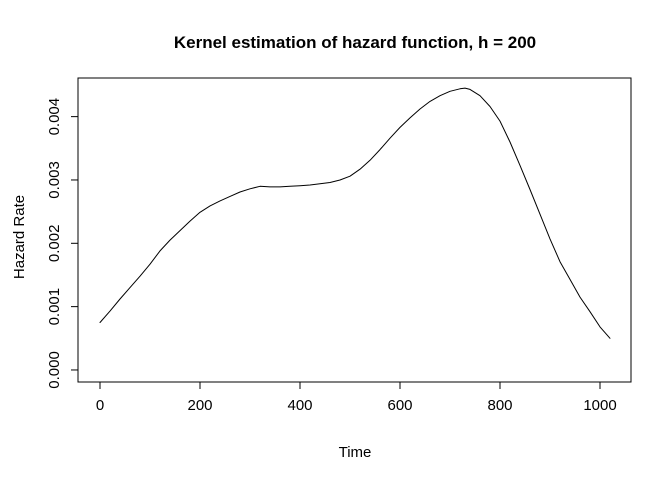  I want to click on y-tick-label: 0.003, so click(54, 180).